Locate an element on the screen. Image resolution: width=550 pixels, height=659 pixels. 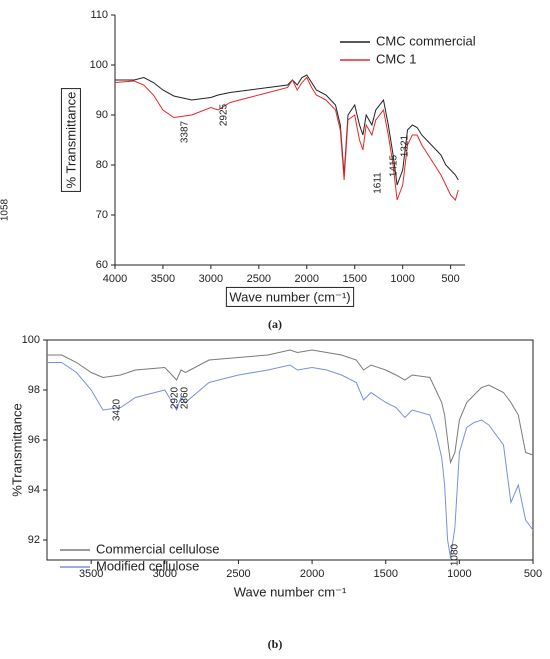
legend-label: CMC commercial is located at coordinates (426, 40).